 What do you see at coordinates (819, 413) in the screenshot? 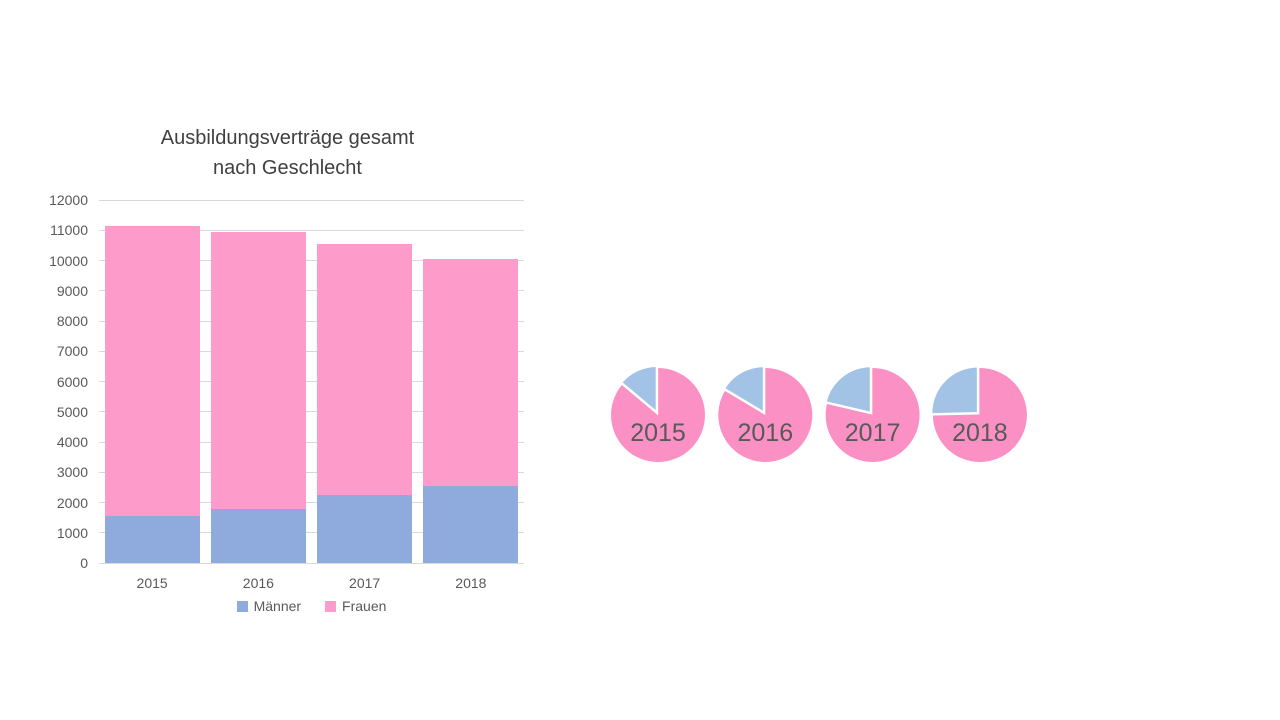
I see `pie-charts: 2015 2016 2017 2018` at bounding box center [819, 413].